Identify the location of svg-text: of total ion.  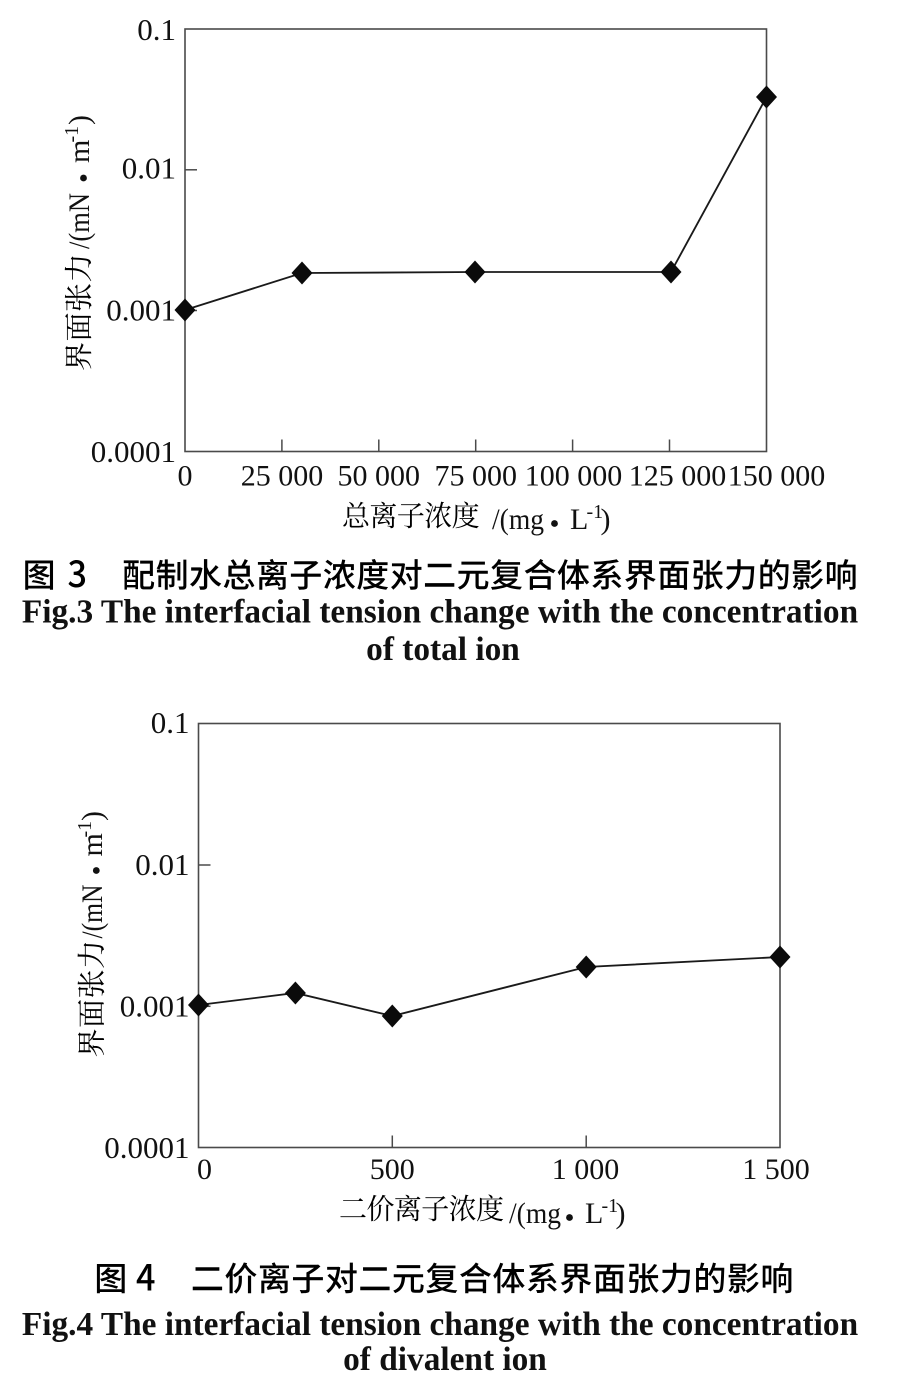
(443, 649).